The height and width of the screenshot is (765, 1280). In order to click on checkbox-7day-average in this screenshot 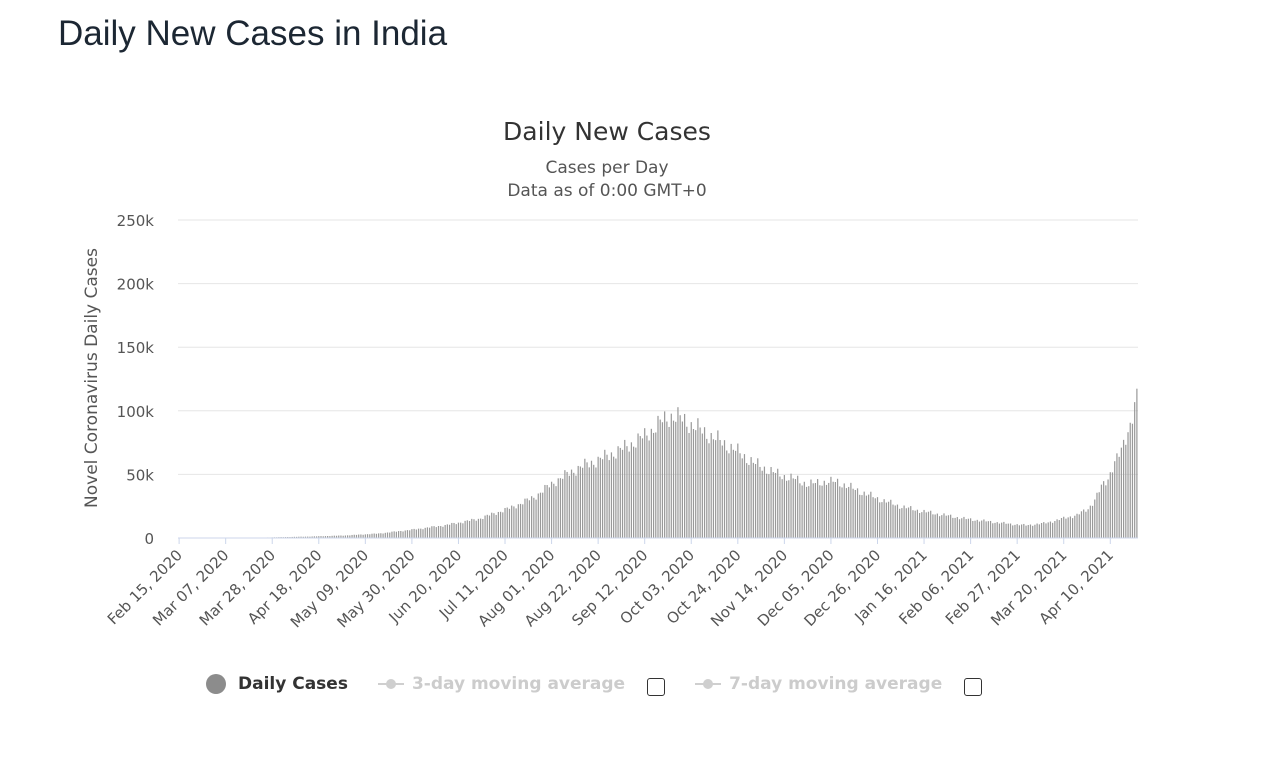, I will do `click(973, 687)`.